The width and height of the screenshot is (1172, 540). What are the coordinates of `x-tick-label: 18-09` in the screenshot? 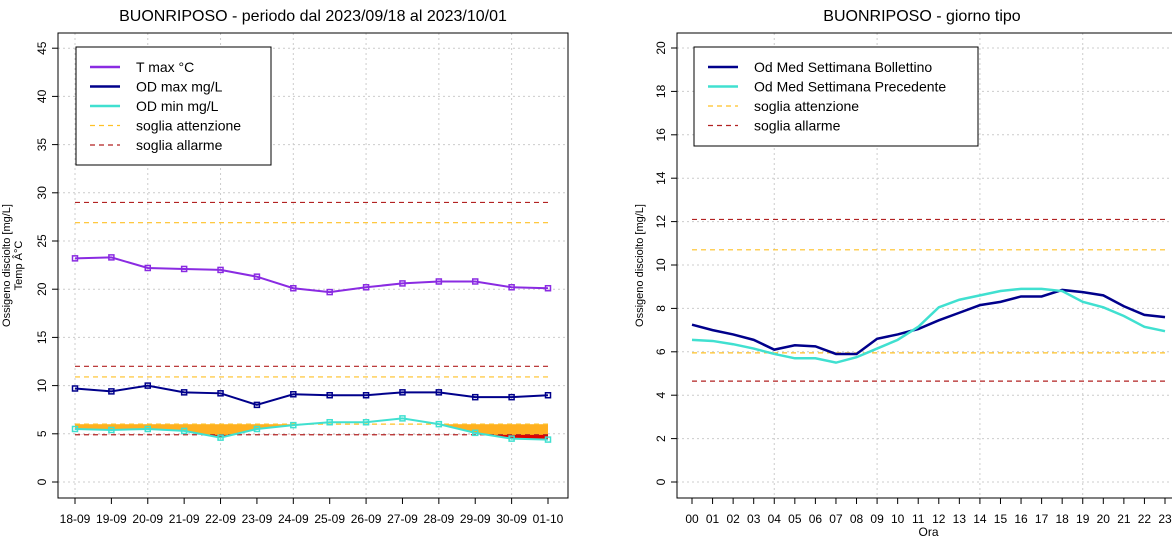 It's located at (75, 519).